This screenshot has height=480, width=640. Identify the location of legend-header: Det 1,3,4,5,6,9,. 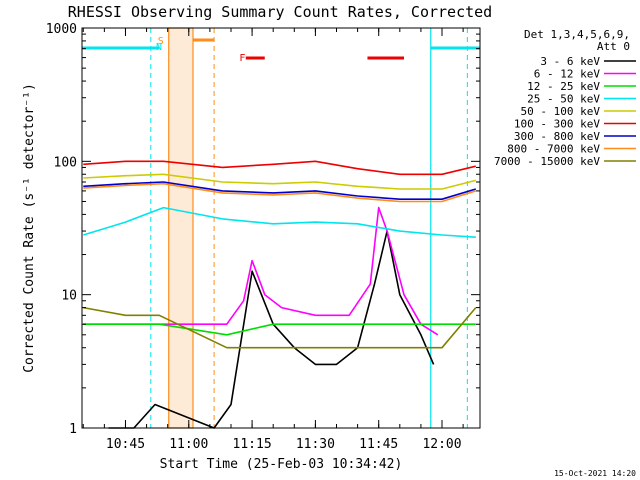
(577, 34).